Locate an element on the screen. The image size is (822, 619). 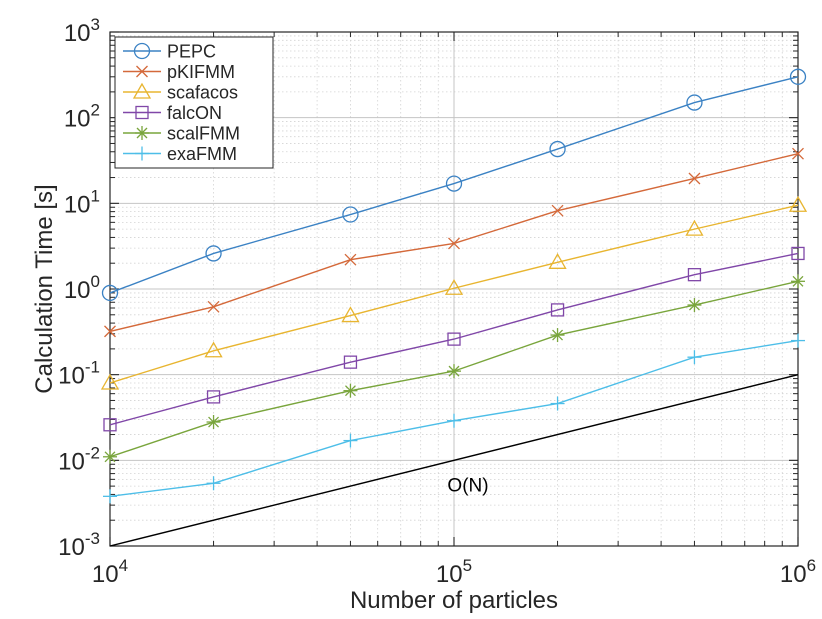
y-tick-label: 10⁻² is located at coordinates (79, 459).